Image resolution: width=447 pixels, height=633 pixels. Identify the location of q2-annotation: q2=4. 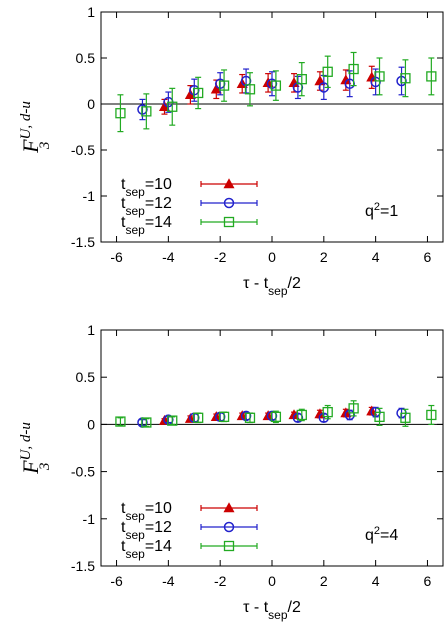
(381, 534).